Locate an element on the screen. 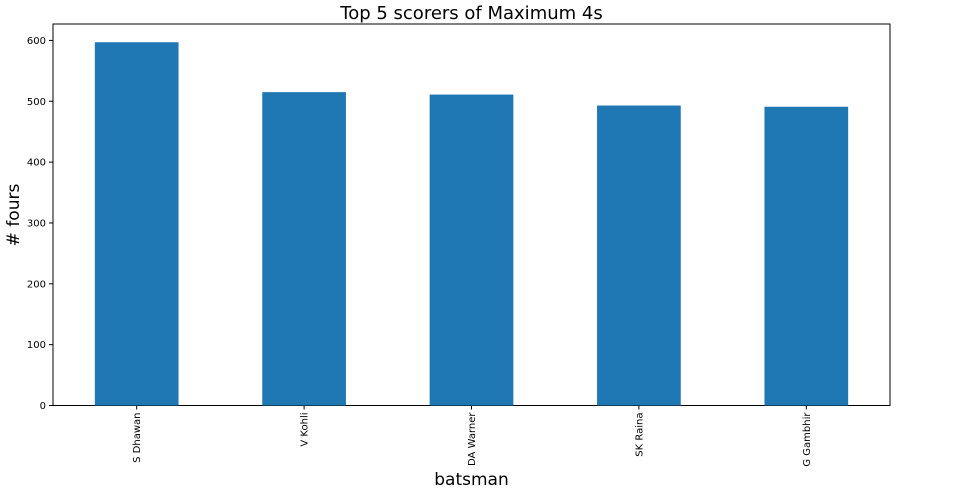  y-axis: 0 100 200 300 400 500 600 is located at coordinates (40, 224).